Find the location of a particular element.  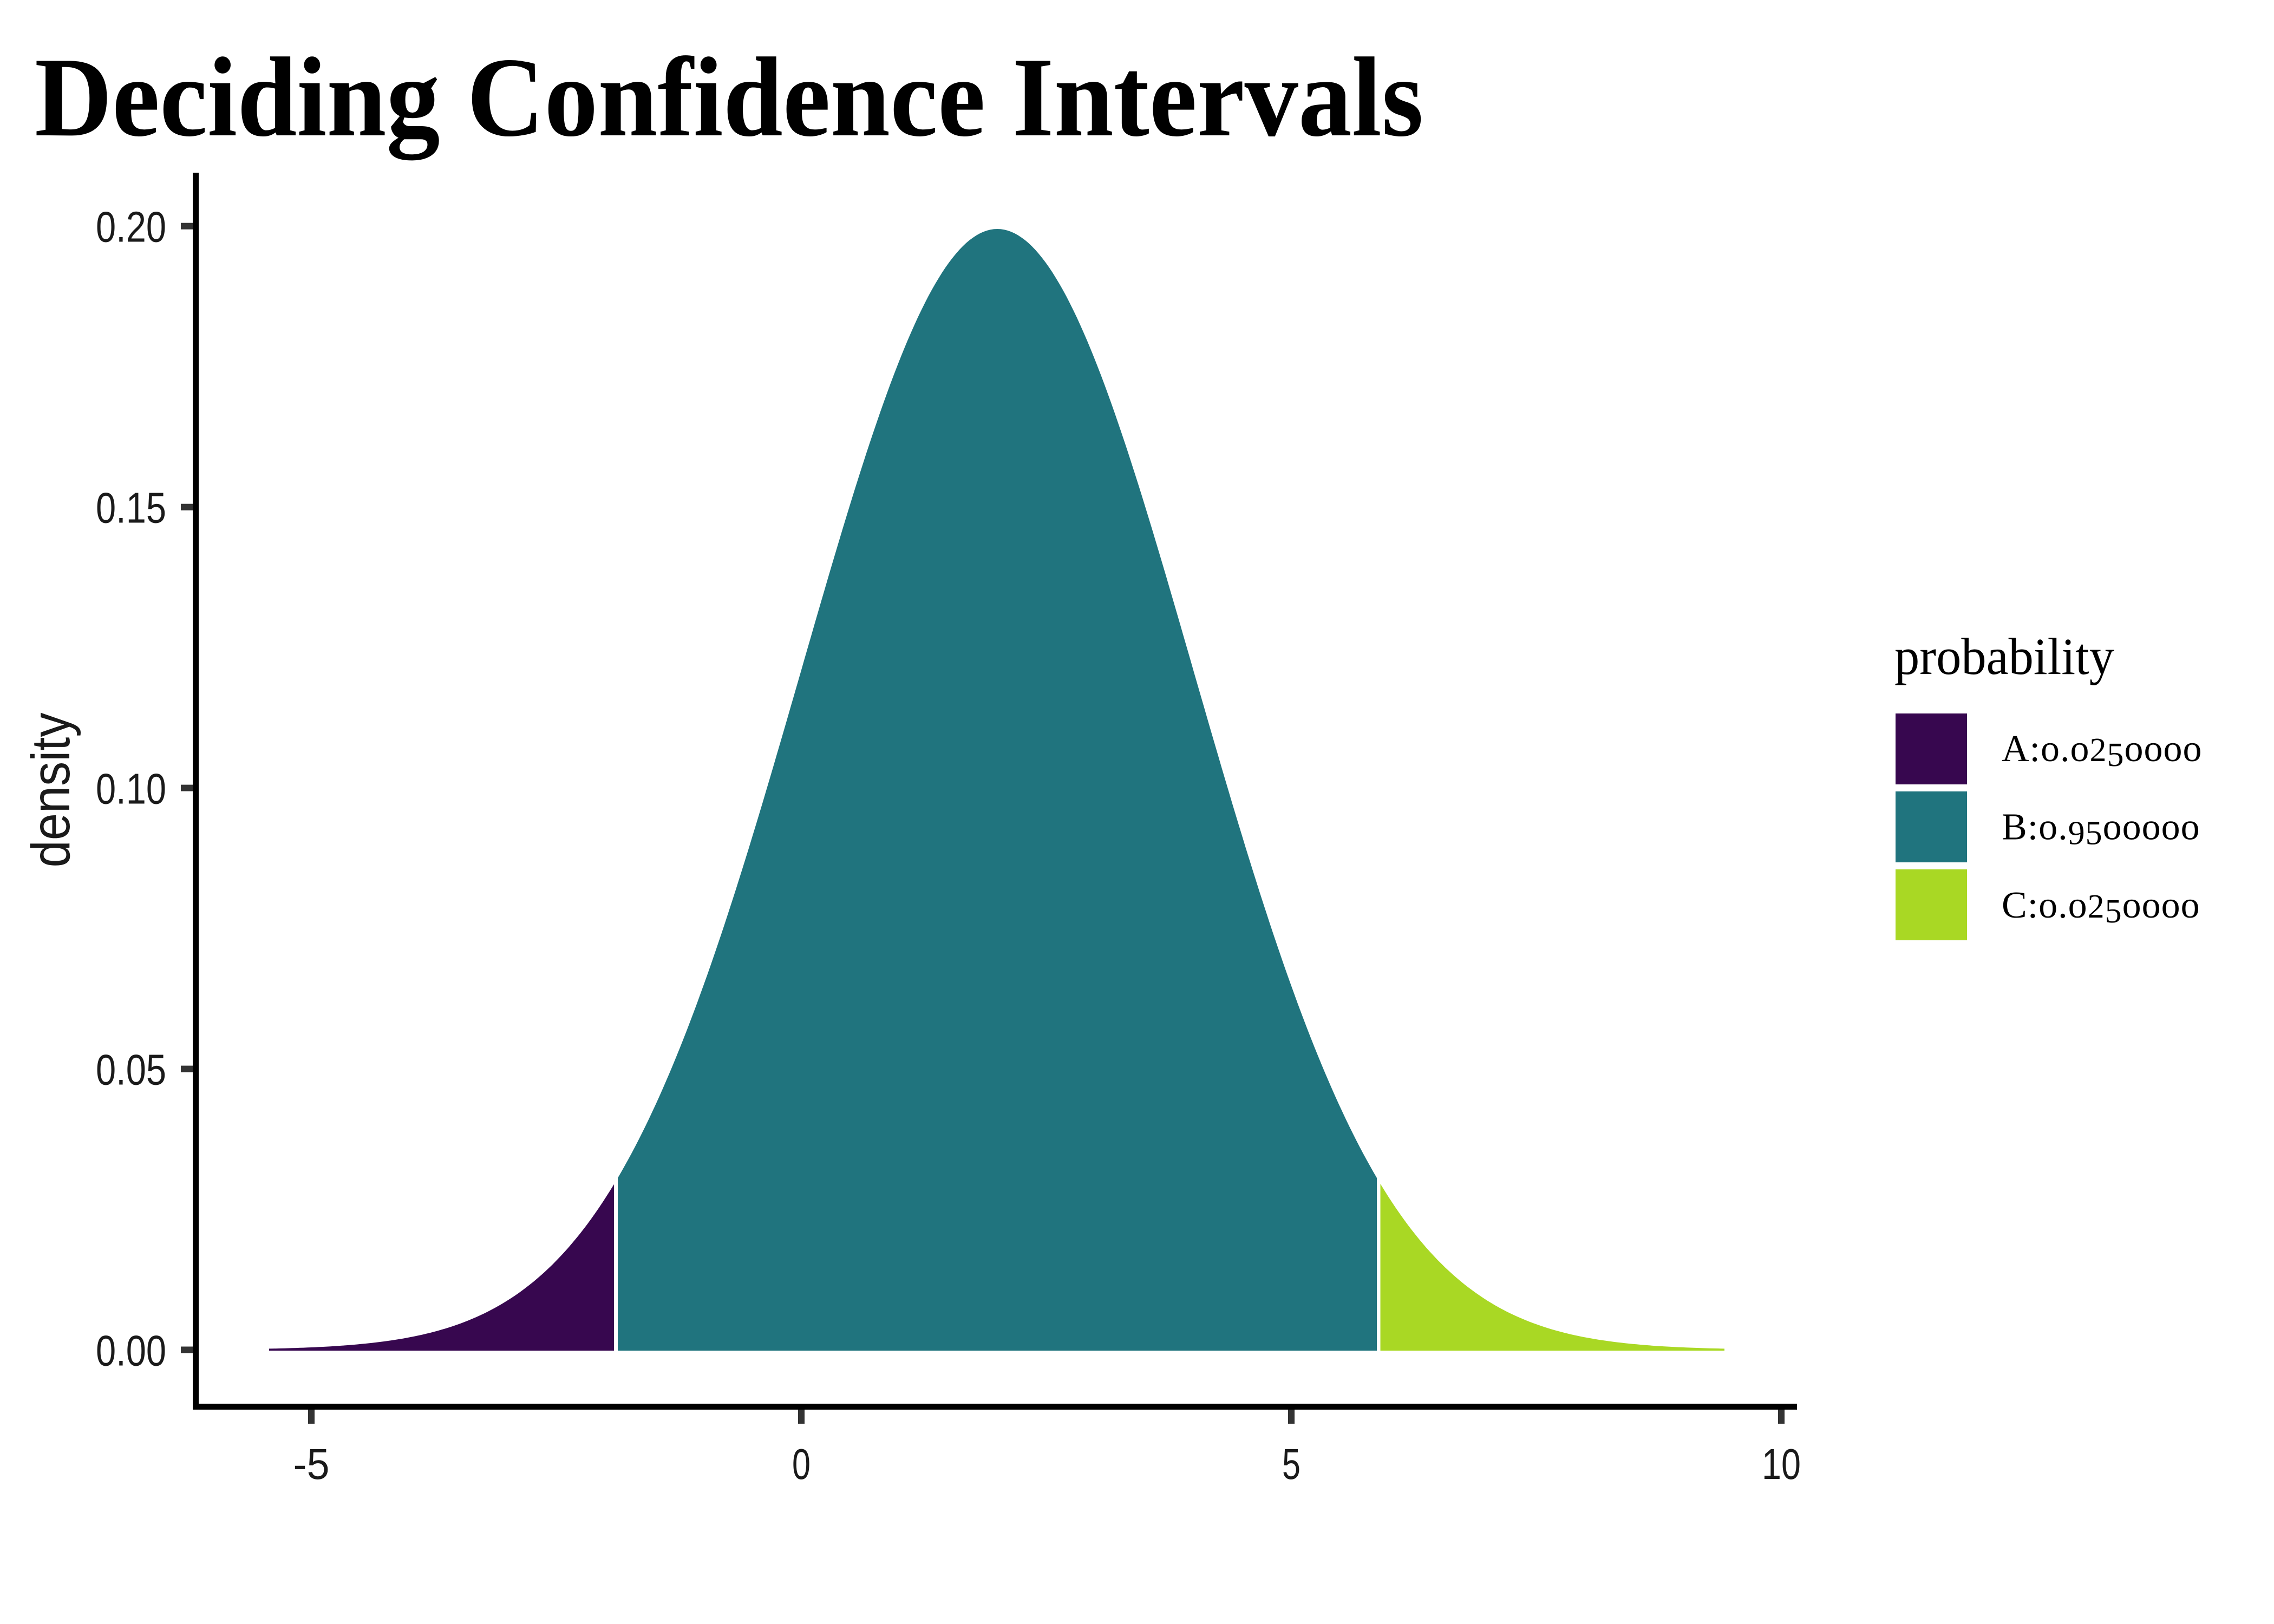

svg-text: Deciding Confidence Intervals is located at coordinates (729, 97).